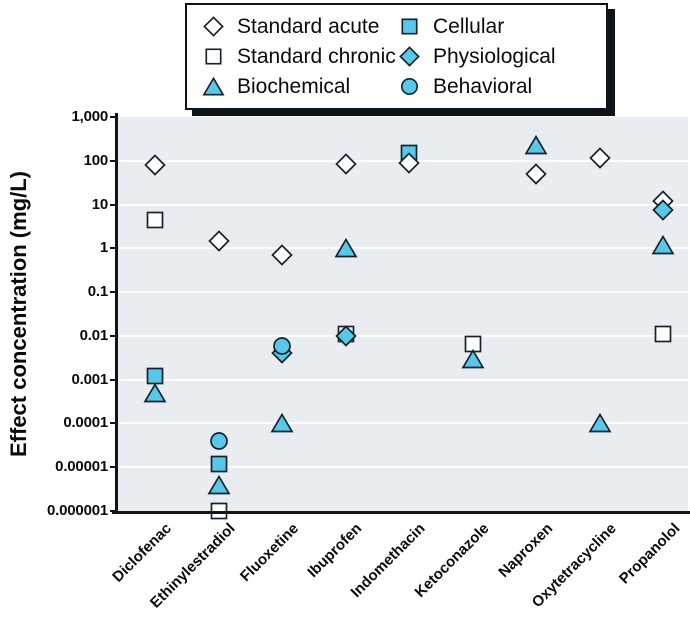  What do you see at coordinates (316, 56) in the screenshot?
I see `legend-label: Standard chronic` at bounding box center [316, 56].